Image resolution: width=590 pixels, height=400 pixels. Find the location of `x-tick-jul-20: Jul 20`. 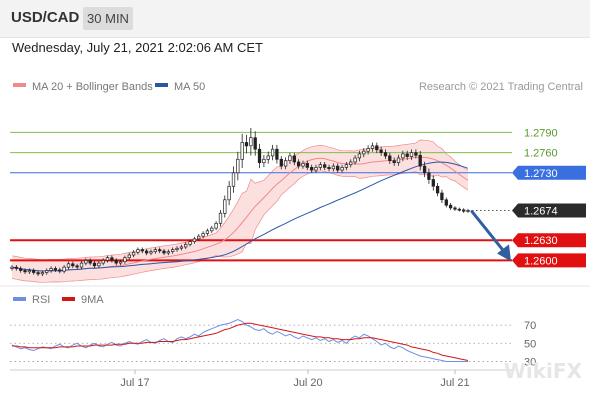

x-tick-jul-20: Jul 20 is located at coordinates (307, 383).